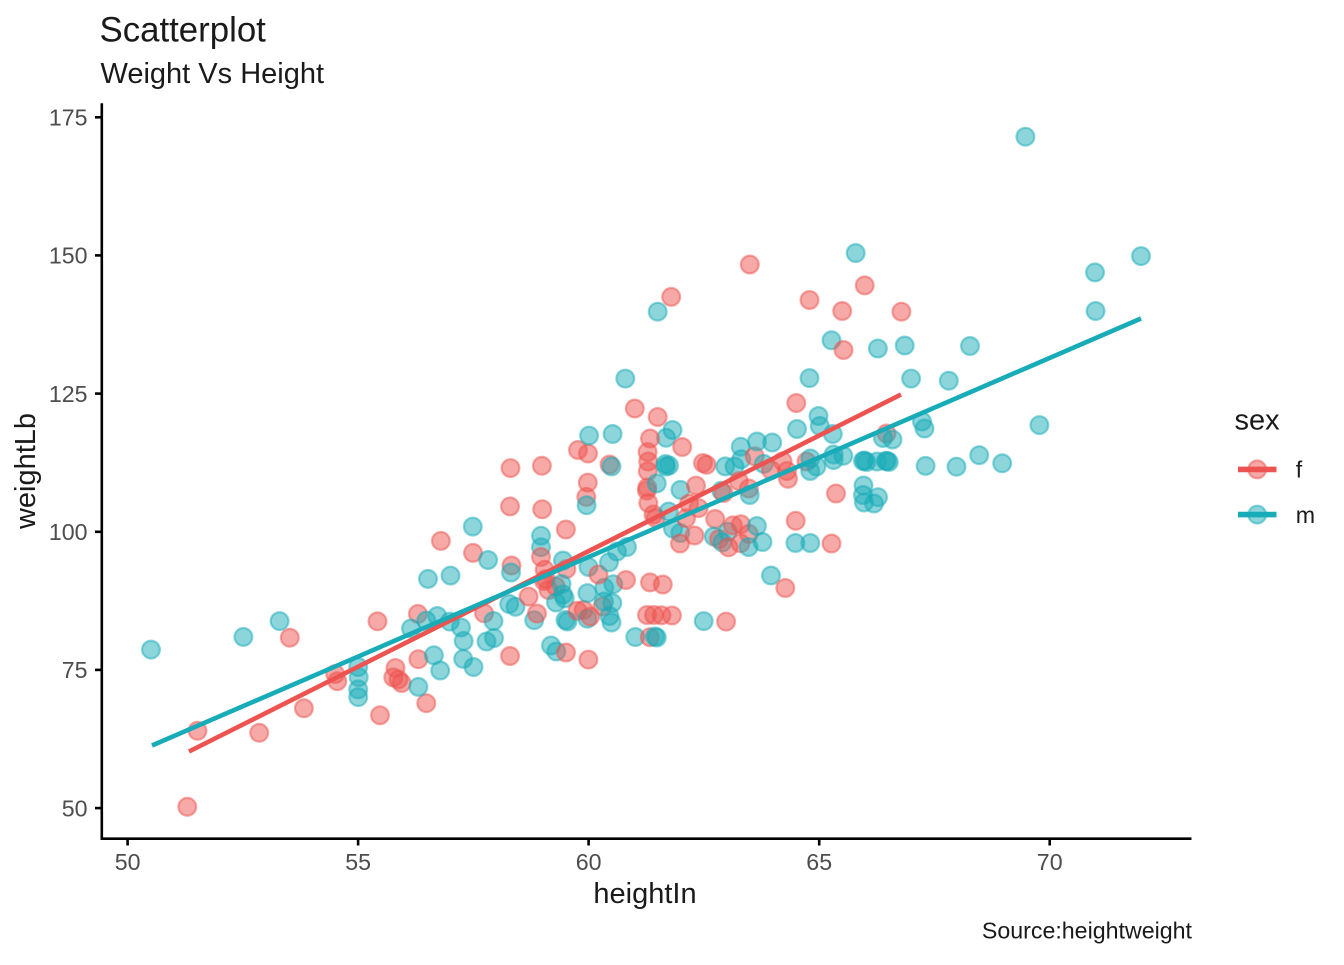 The width and height of the screenshot is (1344, 965). What do you see at coordinates (213, 74) in the screenshot?
I see `svg-text: Weight Vs Height` at bounding box center [213, 74].